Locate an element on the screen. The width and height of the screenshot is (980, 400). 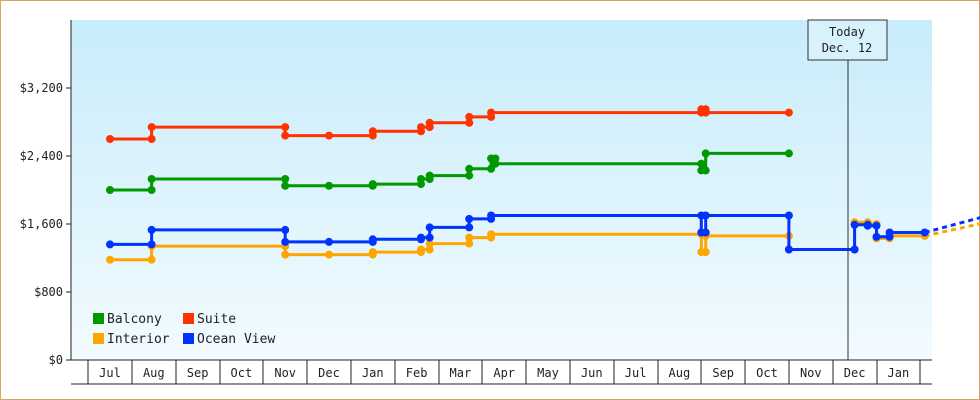
today-label-line2: Dec. 12 is located at coordinates (847, 48).